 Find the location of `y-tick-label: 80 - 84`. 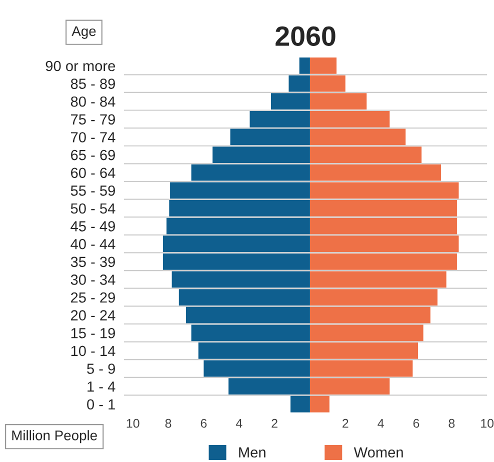

y-tick-label: 80 - 84 is located at coordinates (93, 101).